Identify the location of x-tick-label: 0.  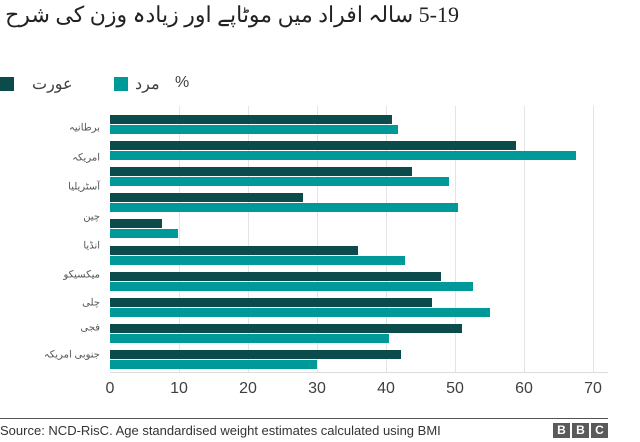
(110, 388).